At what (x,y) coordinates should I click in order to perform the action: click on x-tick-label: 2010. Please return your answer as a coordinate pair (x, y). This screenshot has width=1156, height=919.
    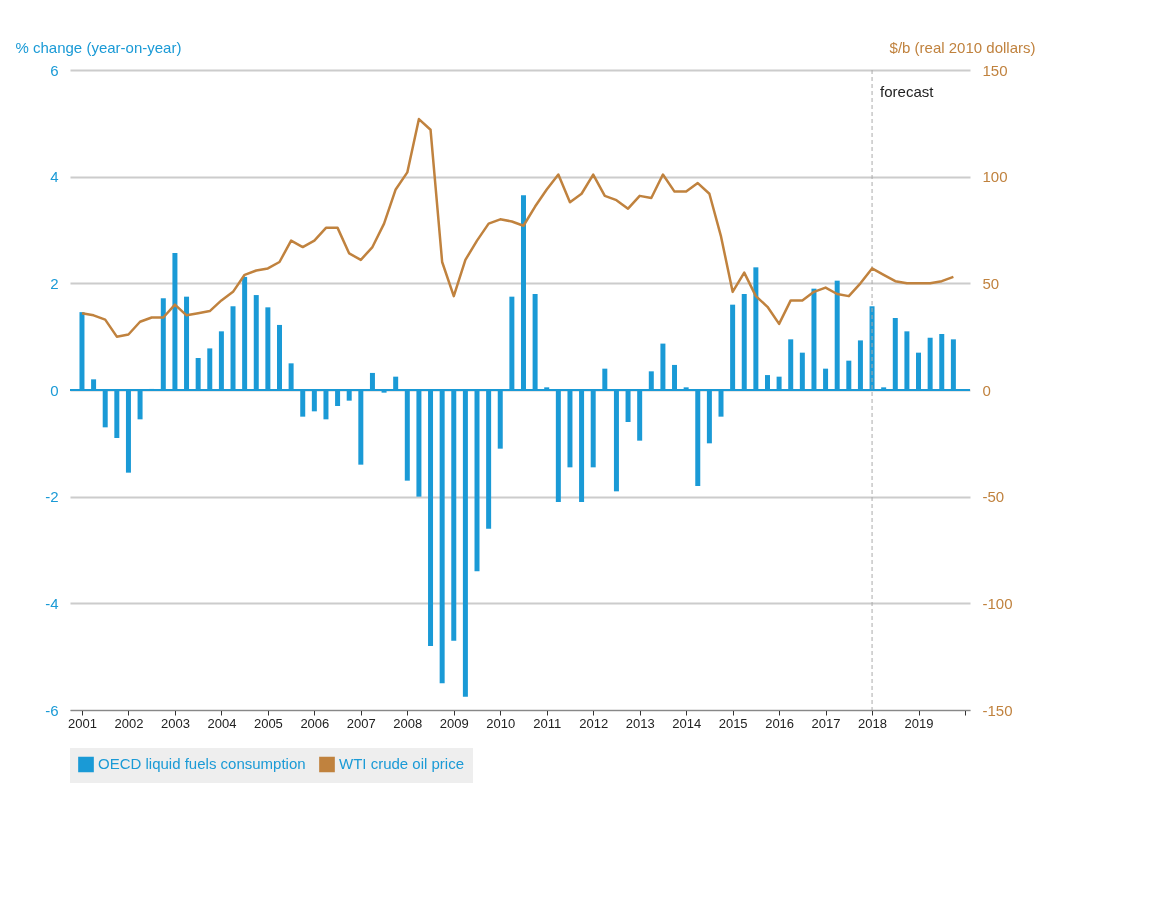
    Looking at the image, I should click on (501, 723).